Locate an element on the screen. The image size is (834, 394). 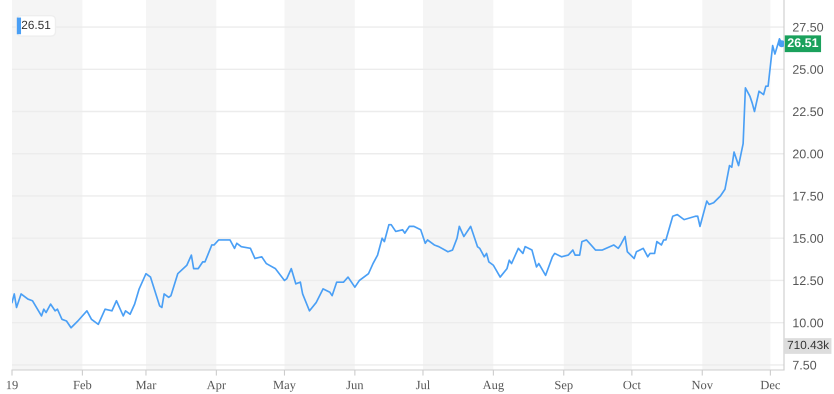
y-tick-label: 15.00 is located at coordinates (808, 238).